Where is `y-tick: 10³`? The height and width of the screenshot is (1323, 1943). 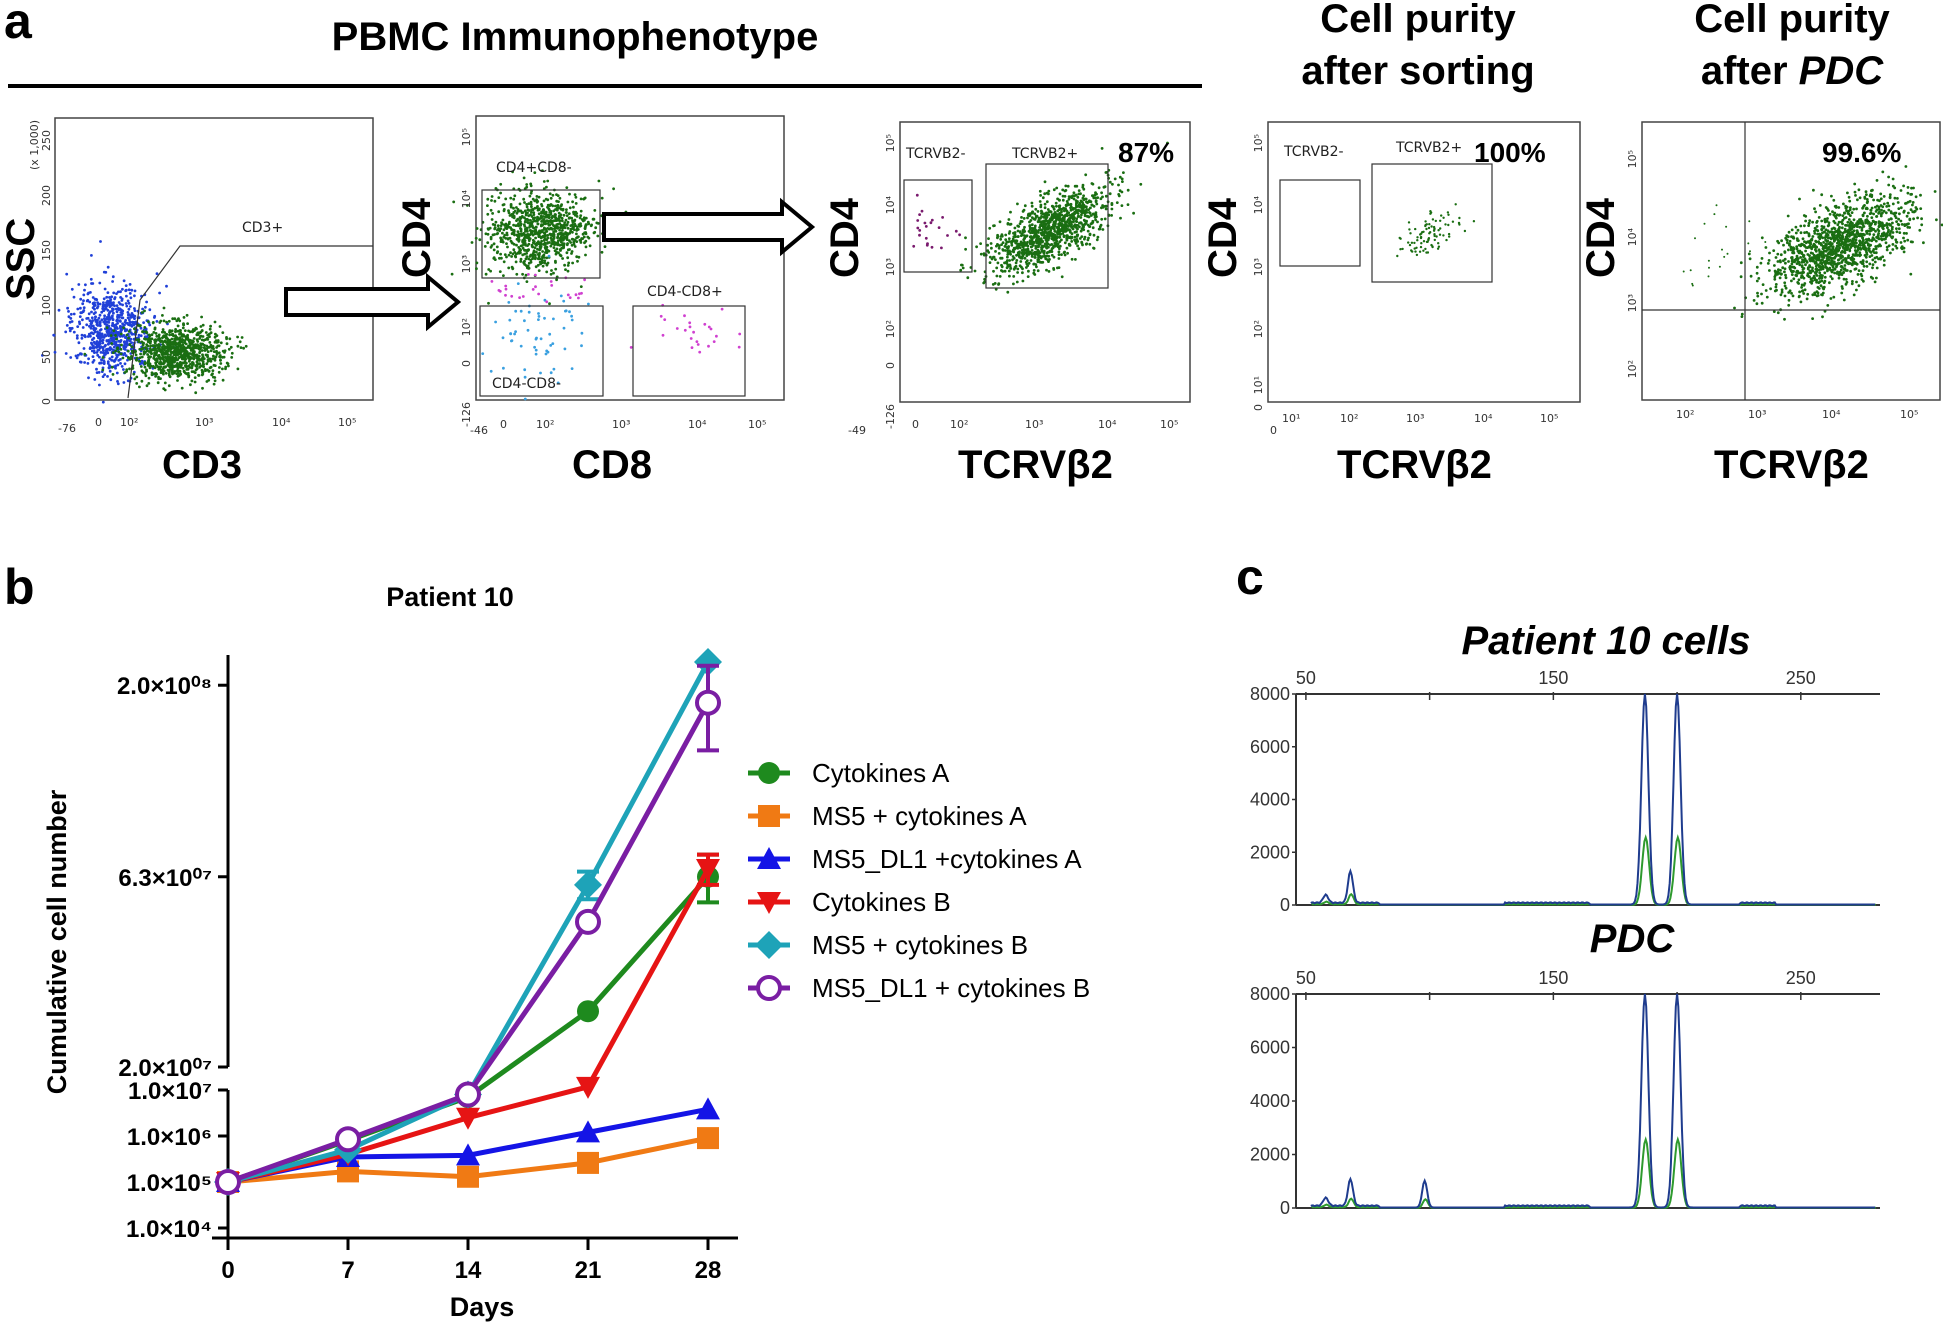 y-tick: 10³ is located at coordinates (466, 264).